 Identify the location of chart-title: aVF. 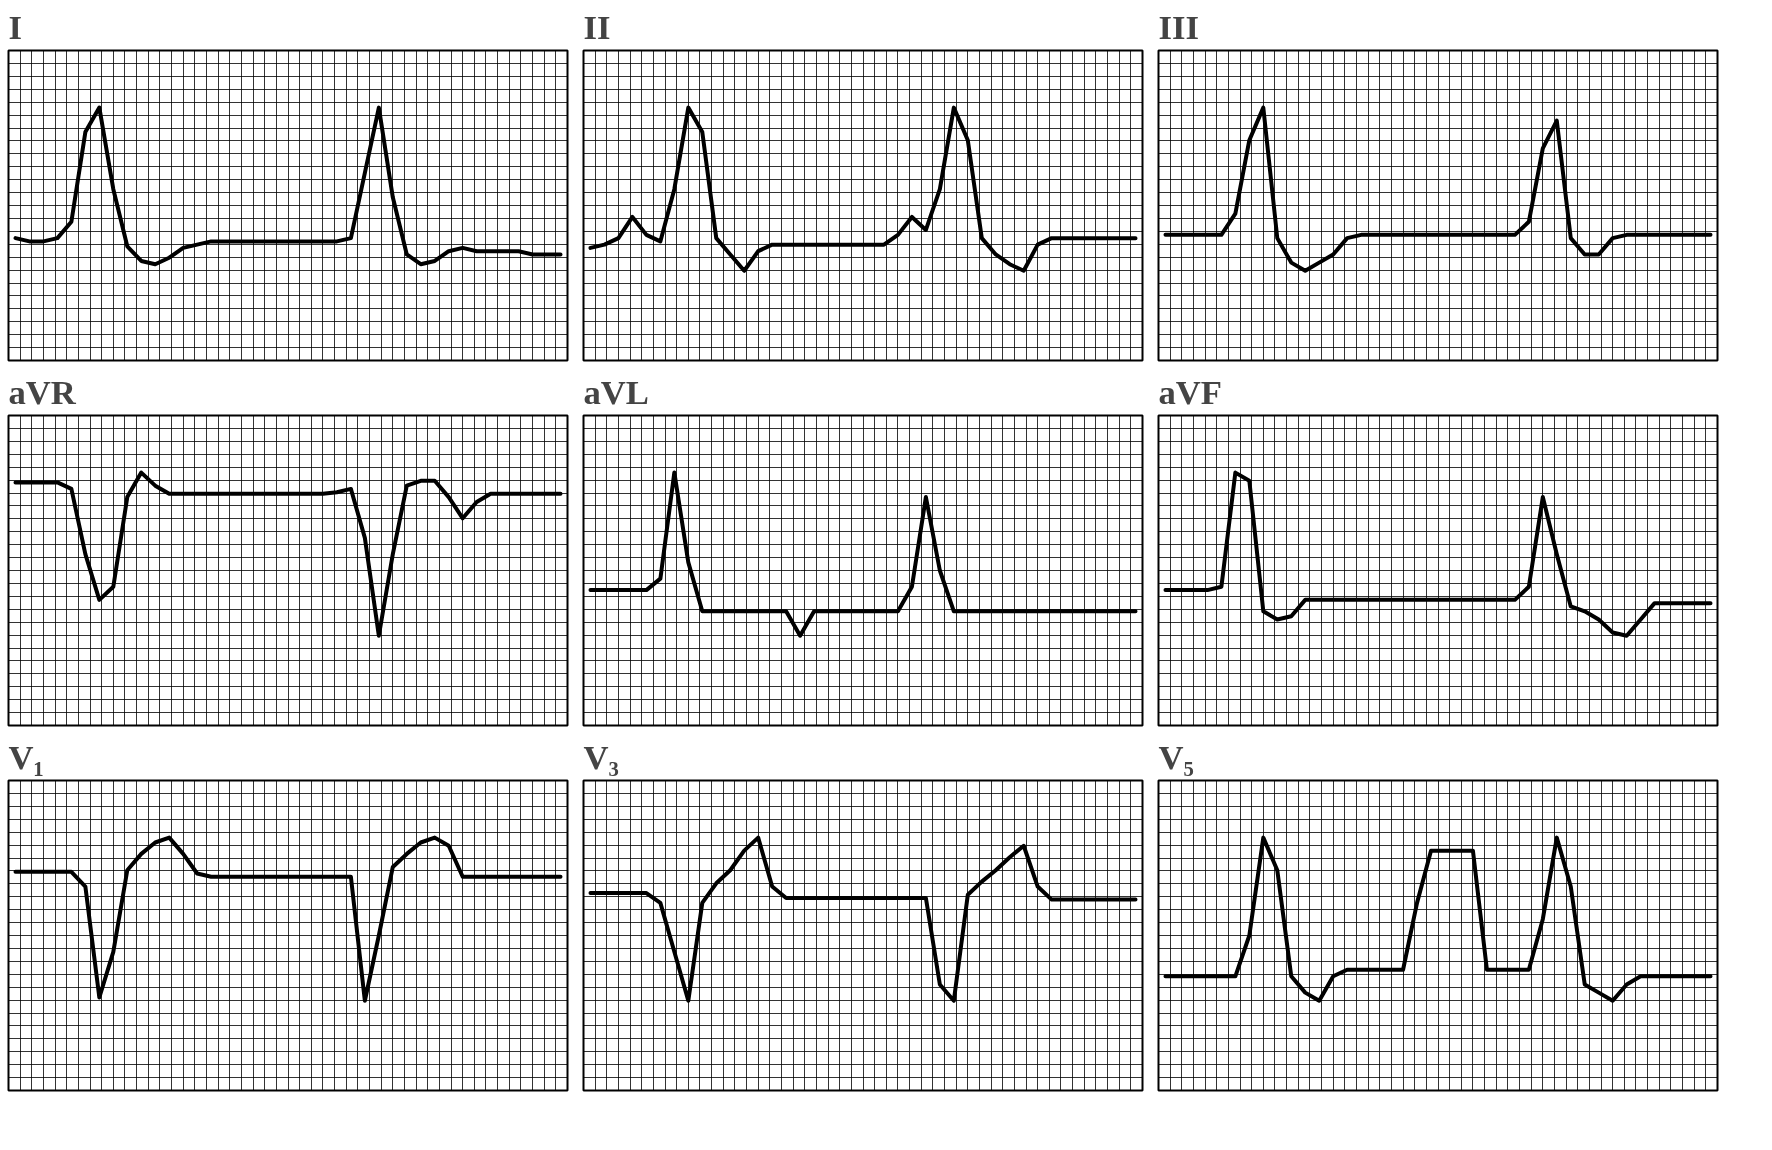
(1190, 391).